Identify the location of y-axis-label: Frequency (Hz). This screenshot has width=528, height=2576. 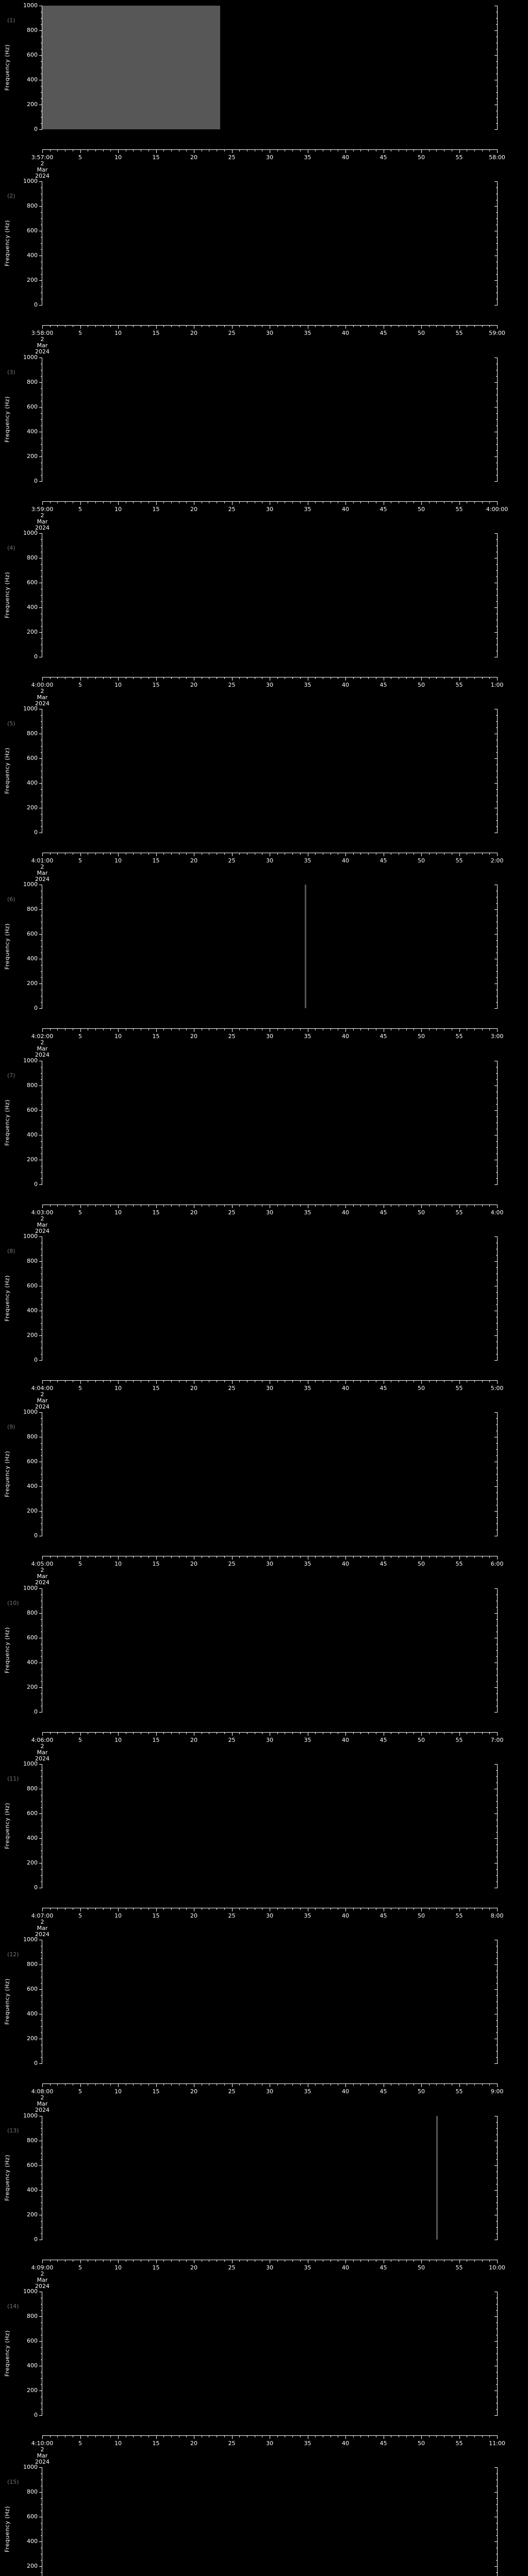
(8, 1825).